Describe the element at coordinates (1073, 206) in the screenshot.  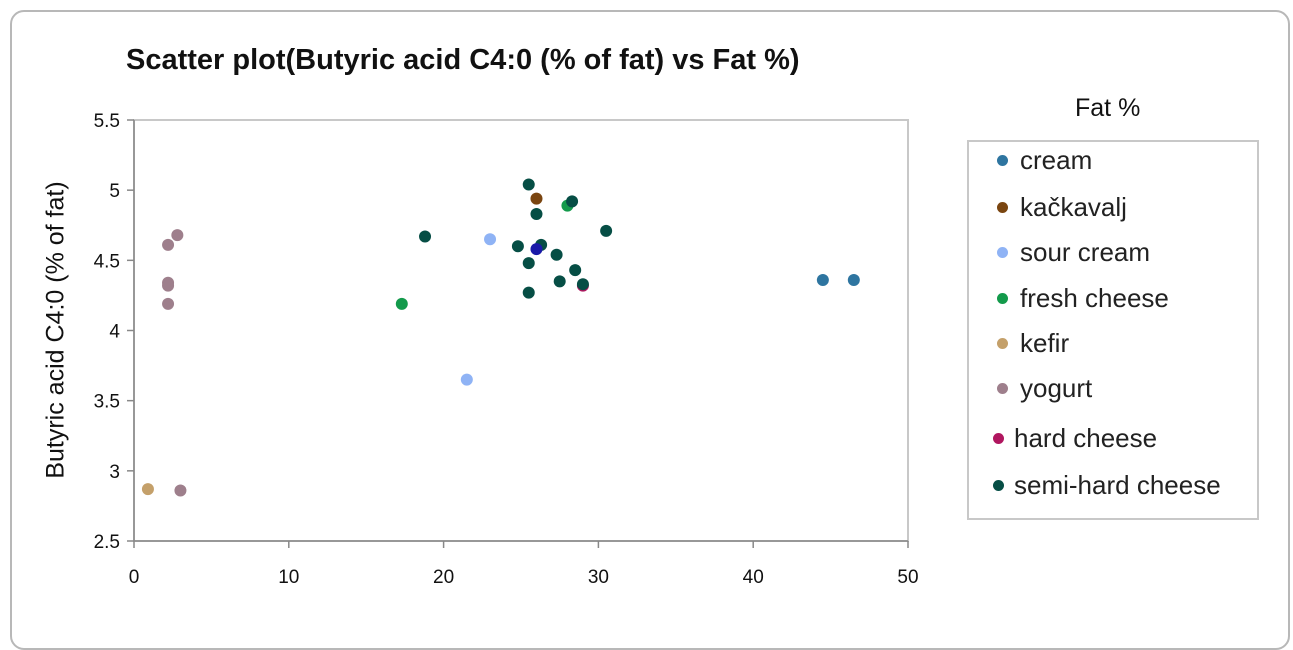
I see `legend-label: kačkavalj` at that location.